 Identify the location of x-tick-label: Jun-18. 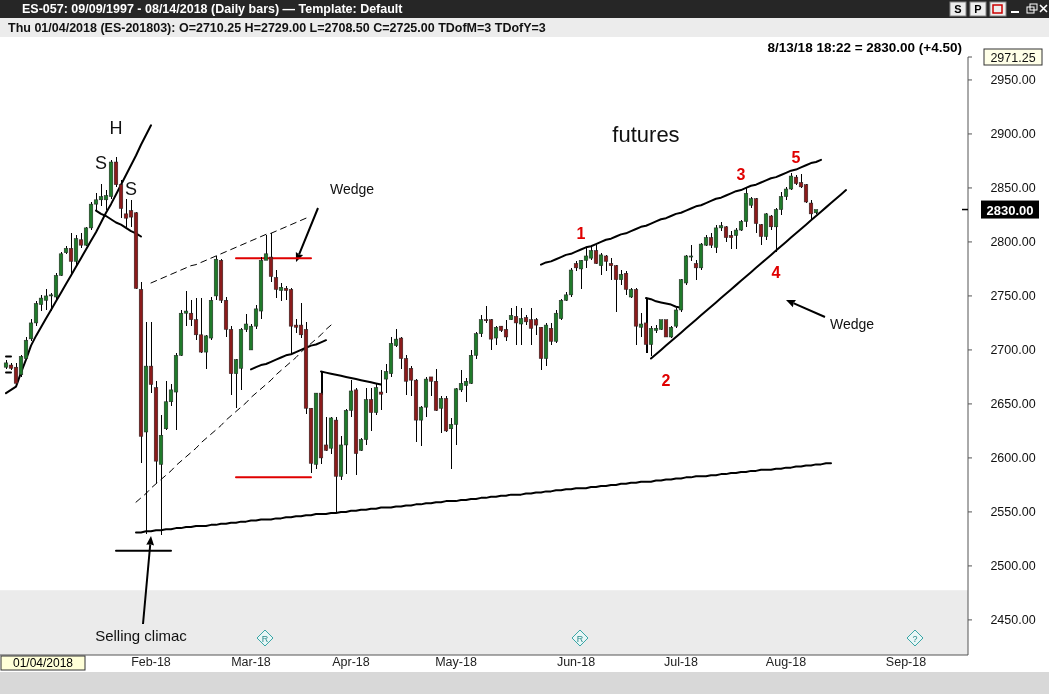
(576, 662).